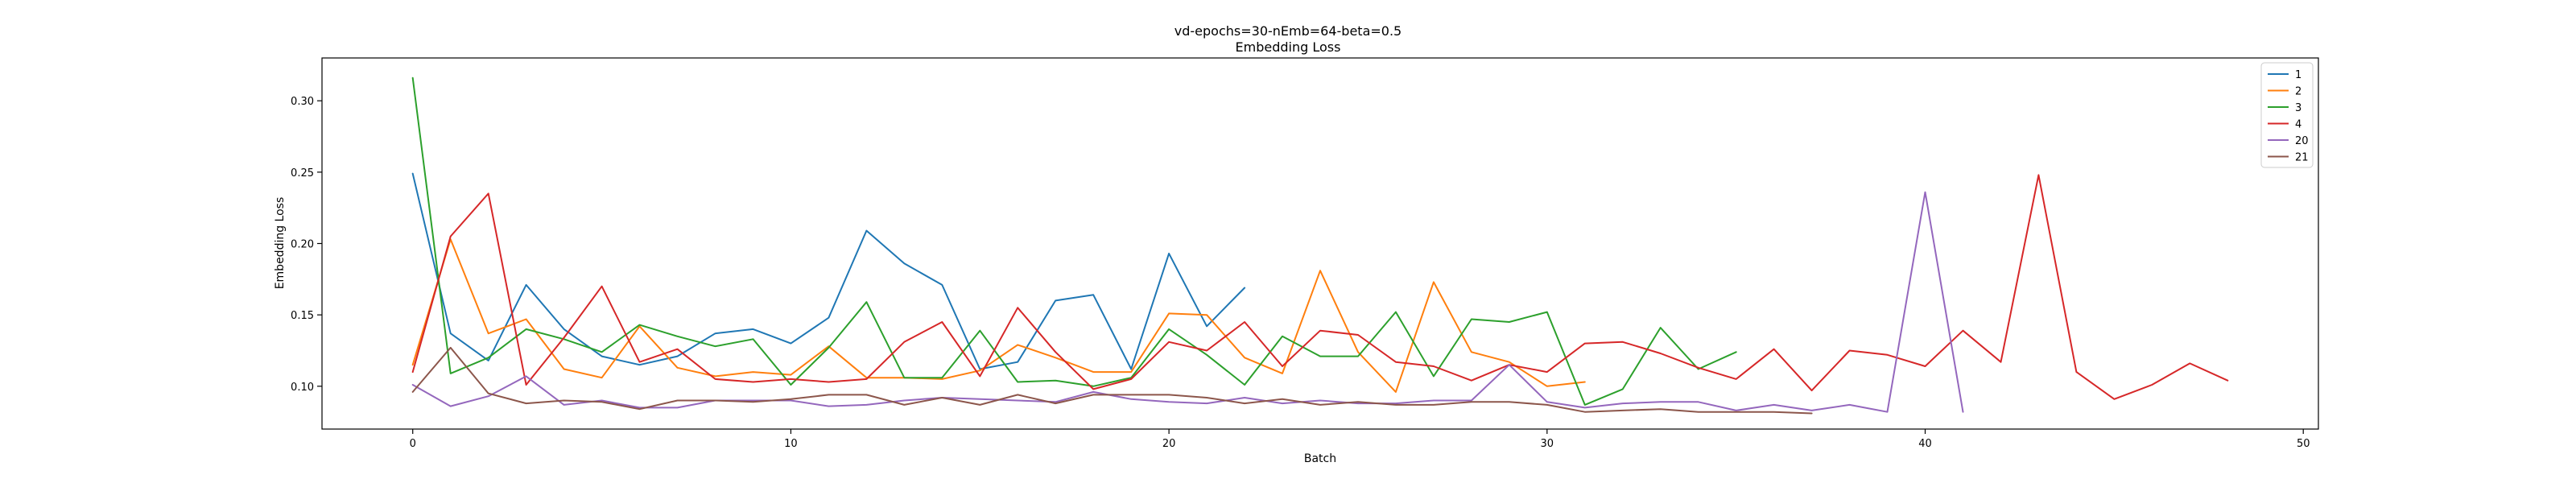 The width and height of the screenshot is (2576, 483). I want to click on x-tick-label: 30, so click(1547, 444).